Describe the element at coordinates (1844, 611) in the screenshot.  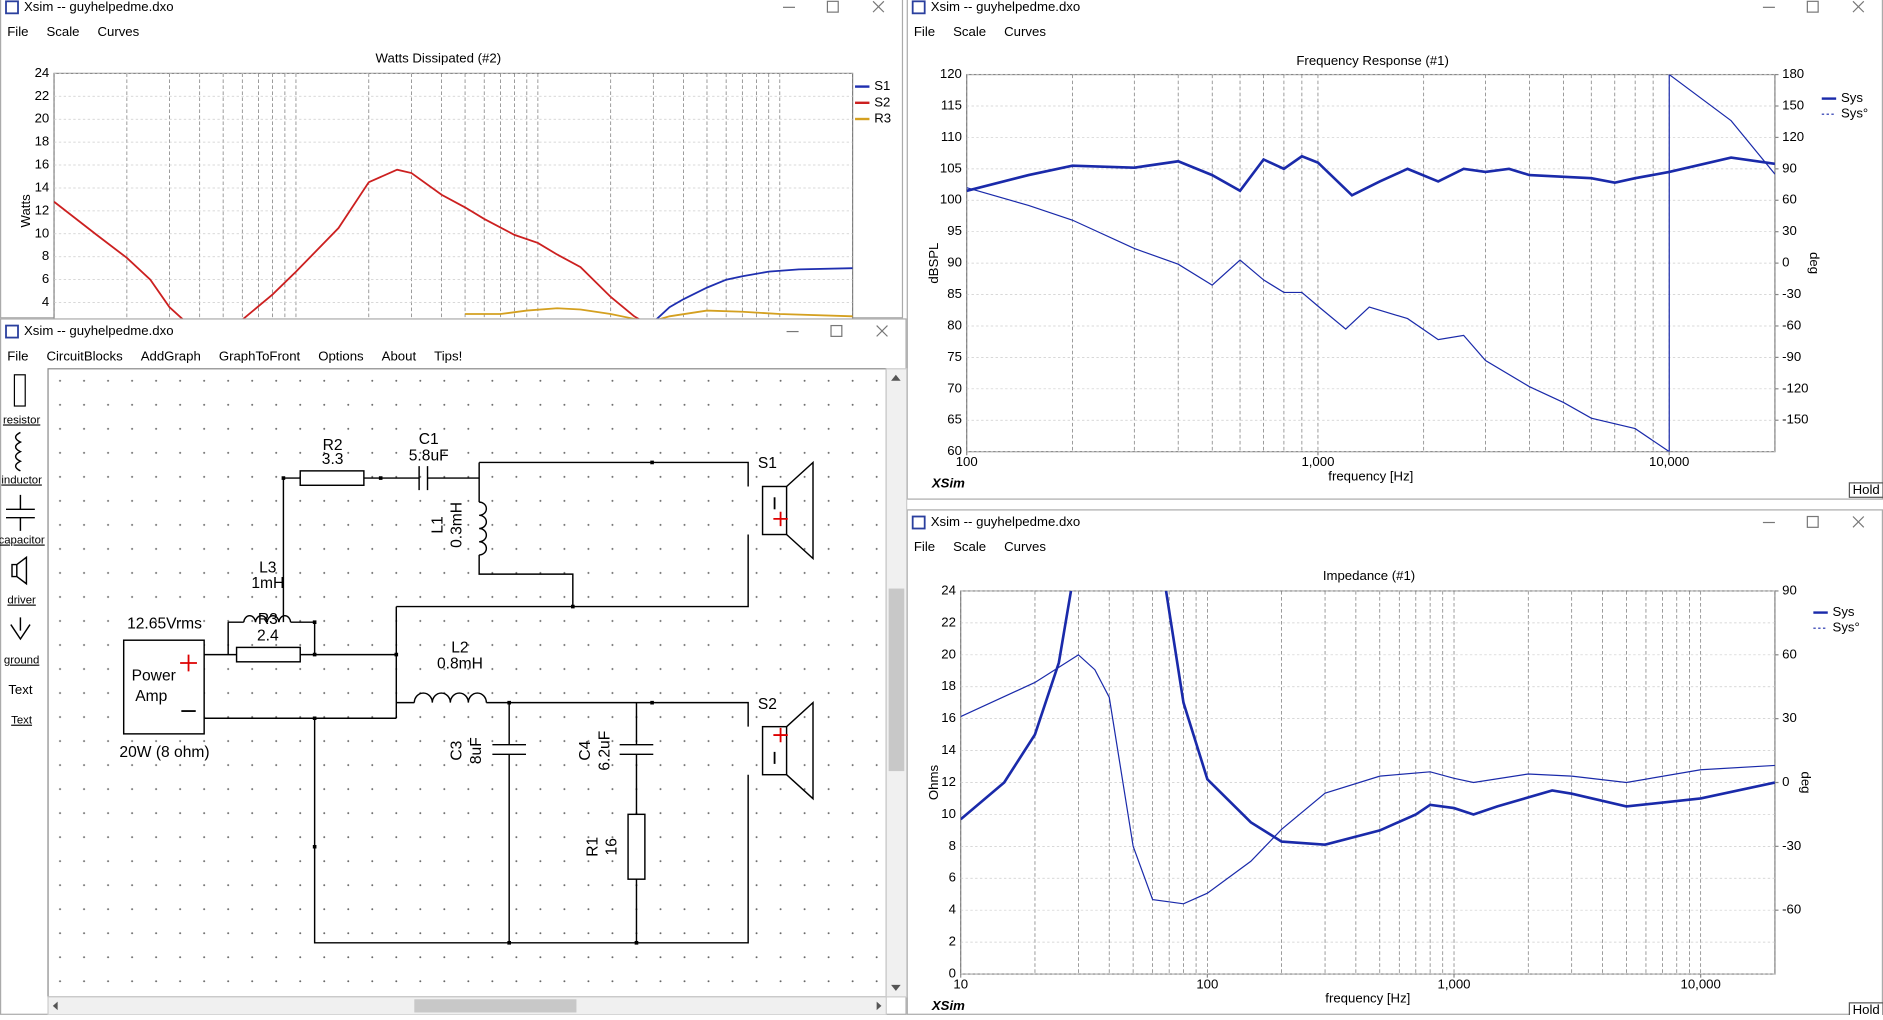
I see `legend-label: Sys` at that location.